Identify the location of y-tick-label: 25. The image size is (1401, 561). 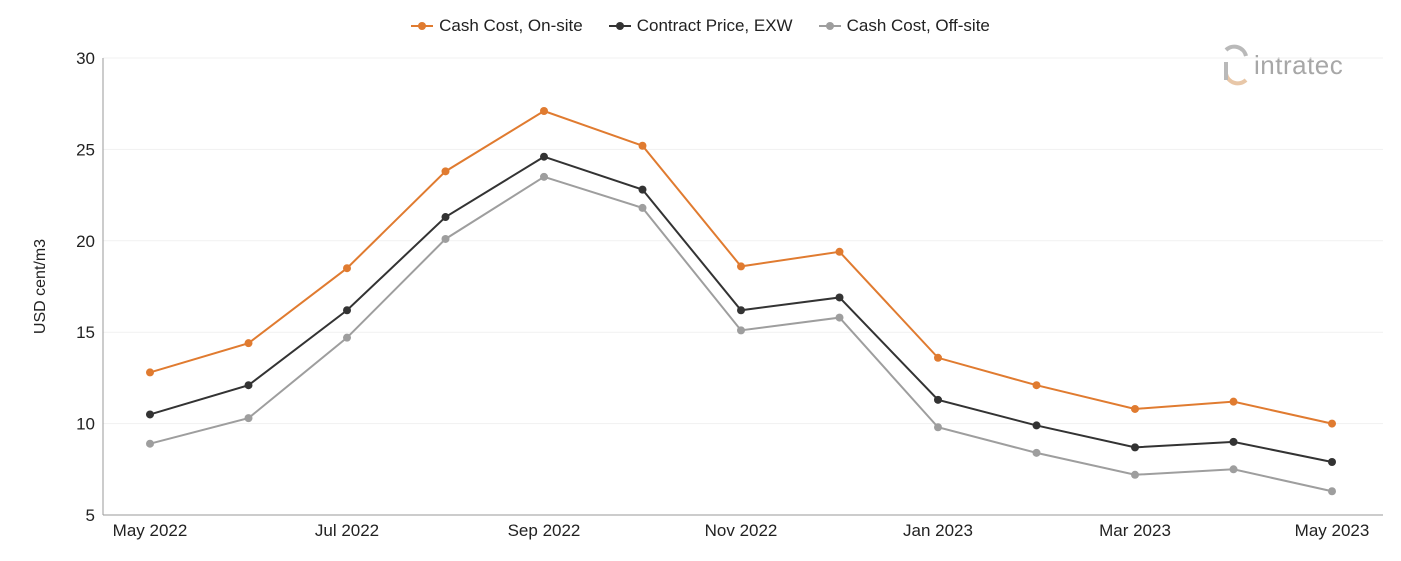
(85, 149).